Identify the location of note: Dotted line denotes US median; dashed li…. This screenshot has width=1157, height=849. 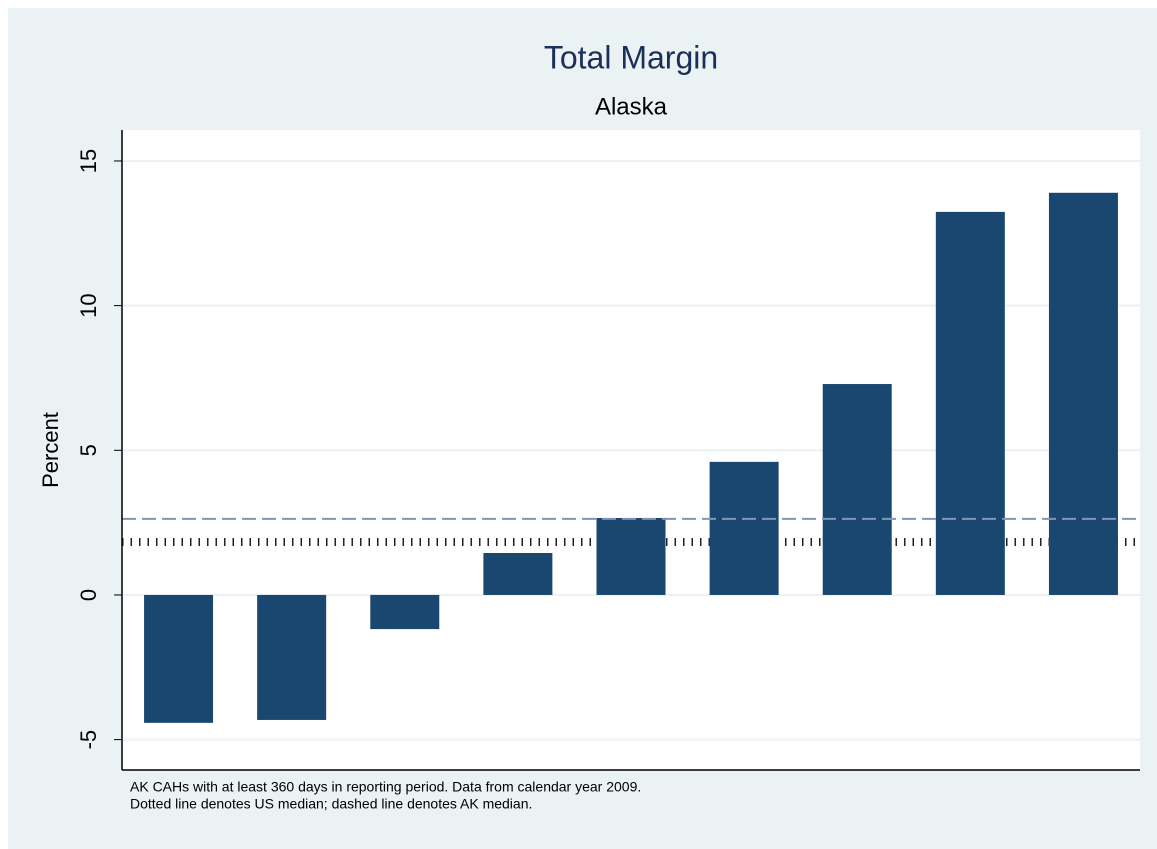
(331, 804).